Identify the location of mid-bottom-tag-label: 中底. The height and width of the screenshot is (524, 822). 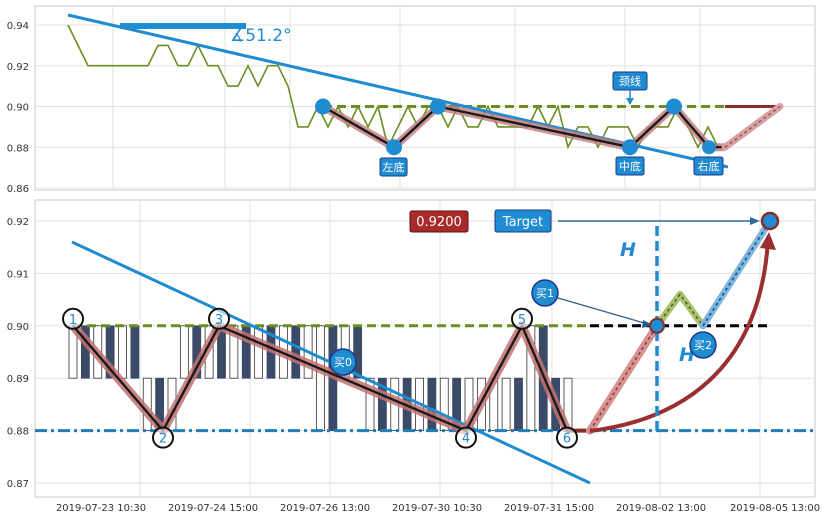
(630, 166).